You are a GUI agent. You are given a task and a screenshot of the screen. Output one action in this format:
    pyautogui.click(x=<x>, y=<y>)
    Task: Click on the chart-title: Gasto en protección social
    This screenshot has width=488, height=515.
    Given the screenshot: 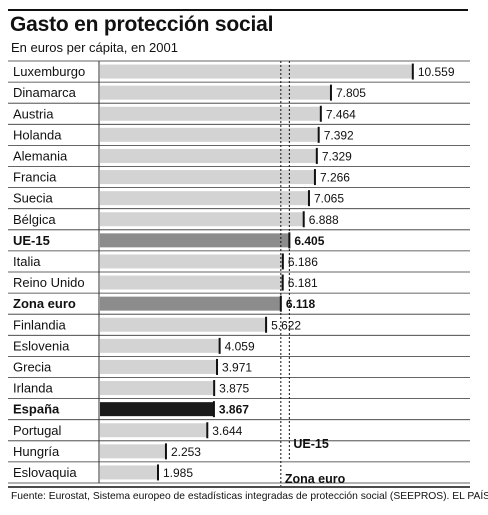 What is the action you would take?
    pyautogui.click(x=142, y=24)
    